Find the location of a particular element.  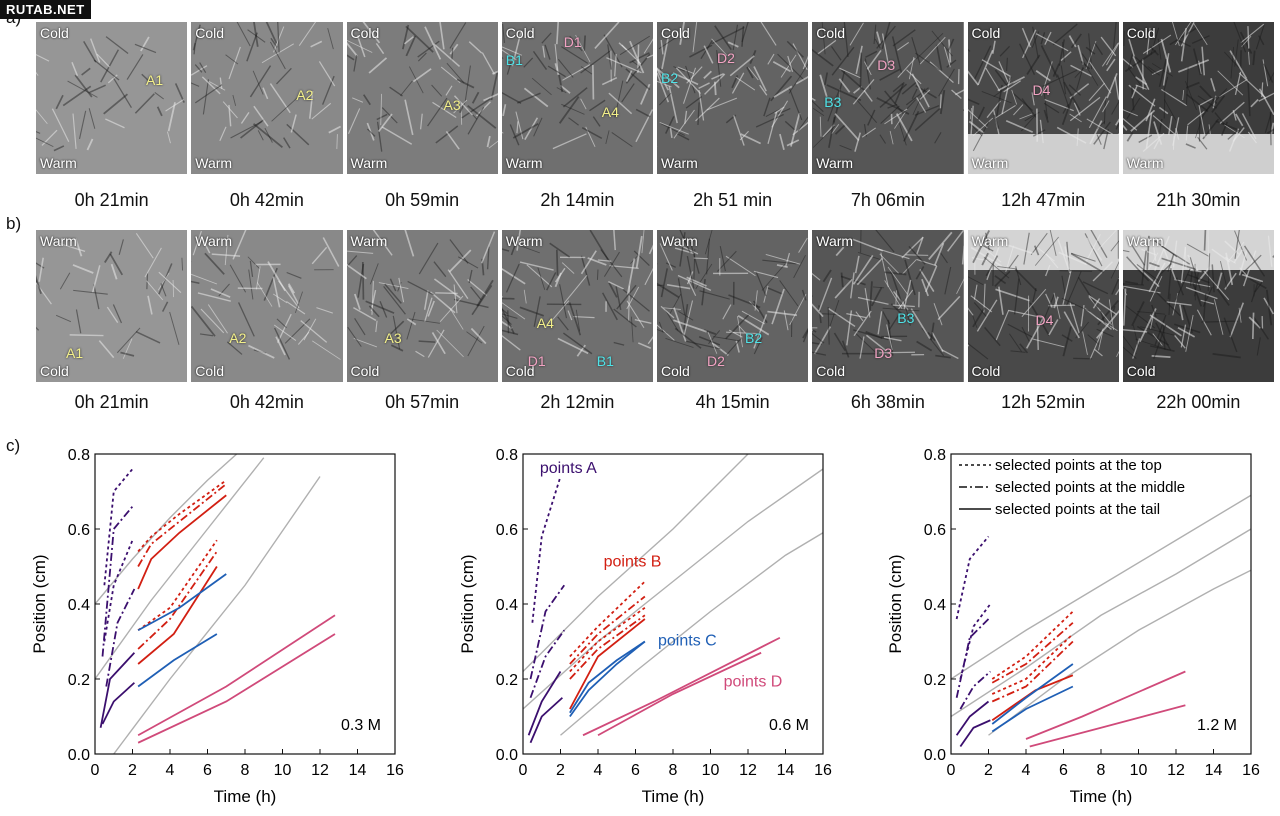

region-annotation: D1 is located at coordinates (572, 42).